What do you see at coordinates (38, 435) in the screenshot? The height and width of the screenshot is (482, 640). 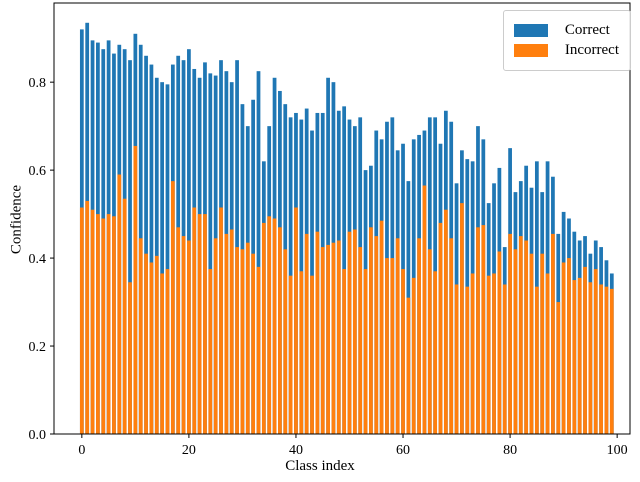 I see `y-tick-label: 0.0` at bounding box center [38, 435].